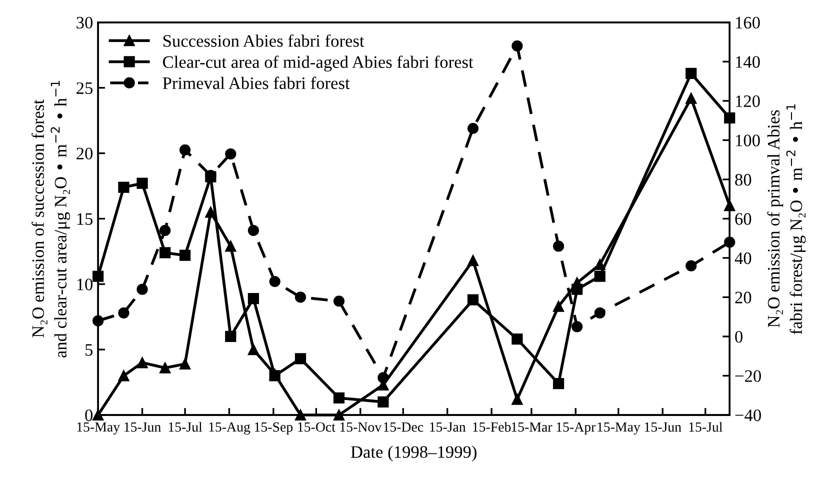 The height and width of the screenshot is (497, 831). What do you see at coordinates (748, 415) in the screenshot?
I see `y2-tick-label: −40` at bounding box center [748, 415].